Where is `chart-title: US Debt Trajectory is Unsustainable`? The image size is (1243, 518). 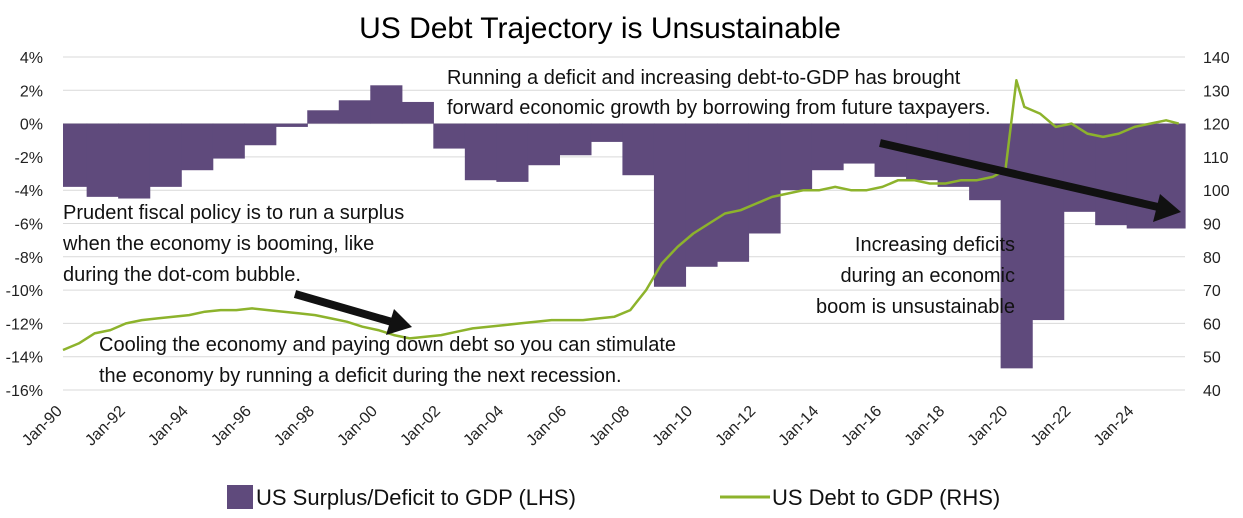 chart-title: US Debt Trajectory is Unsustainable is located at coordinates (600, 28).